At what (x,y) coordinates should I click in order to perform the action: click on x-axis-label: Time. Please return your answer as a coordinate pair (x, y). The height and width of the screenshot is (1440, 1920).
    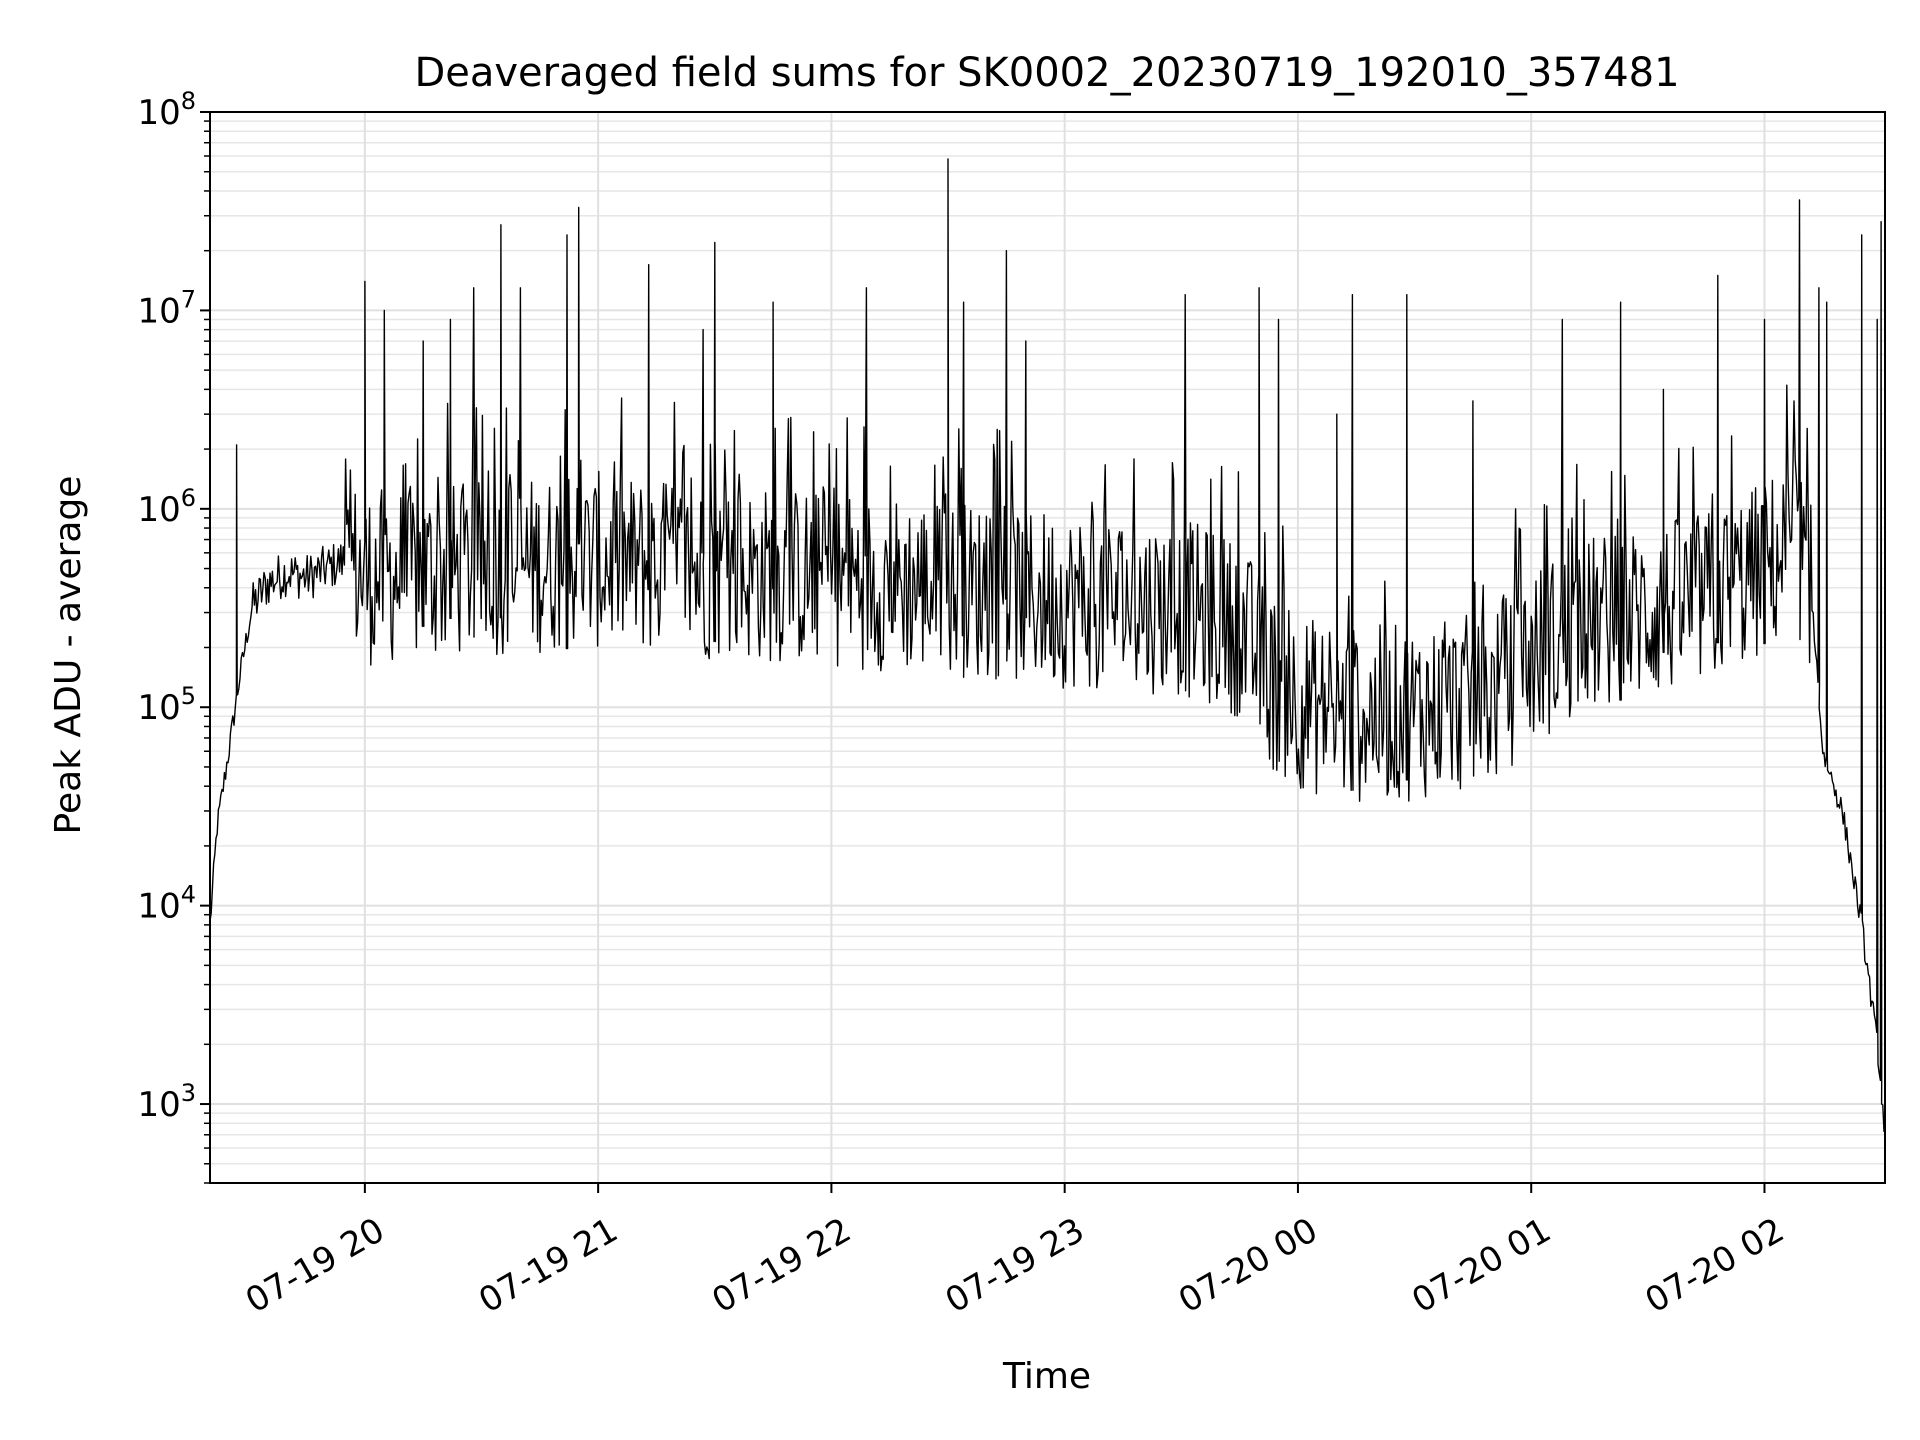
    Looking at the image, I should click on (1046, 1376).